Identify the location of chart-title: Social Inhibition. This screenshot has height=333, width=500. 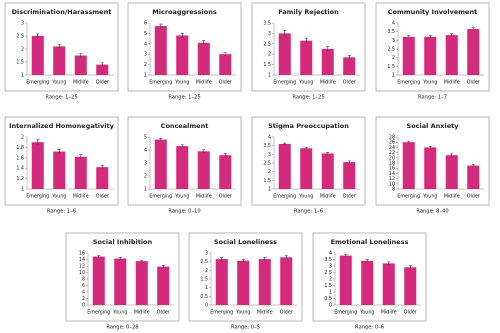
(123, 242).